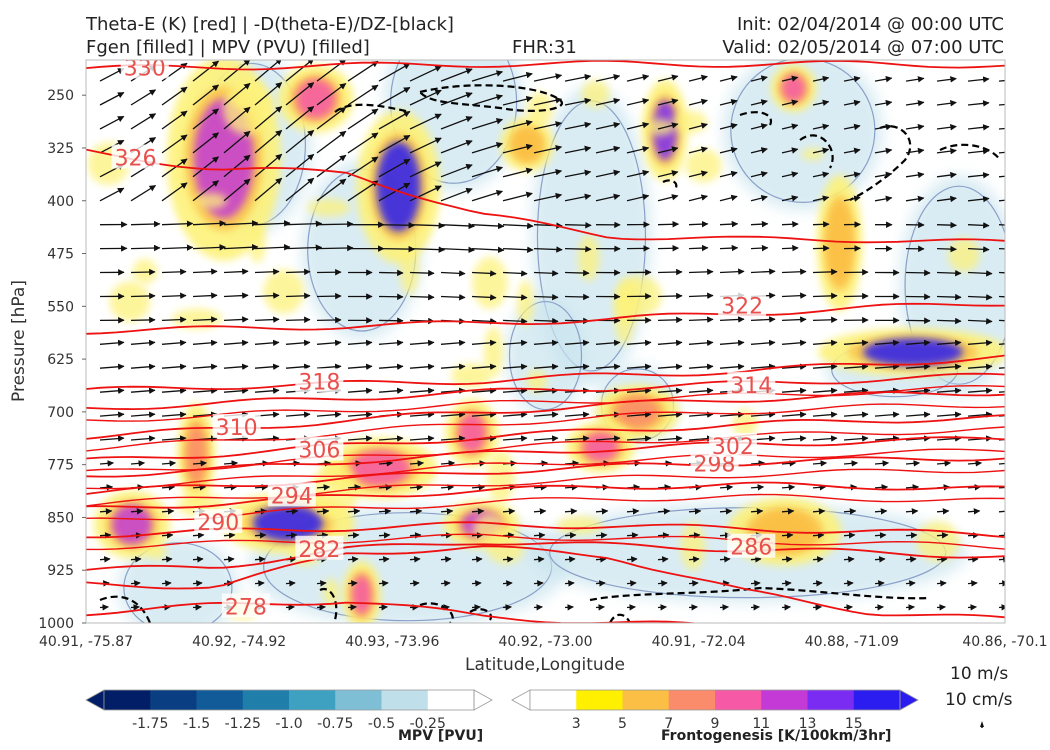  I want to click on fgen-colorbar-extend-low, so click(521, 700).